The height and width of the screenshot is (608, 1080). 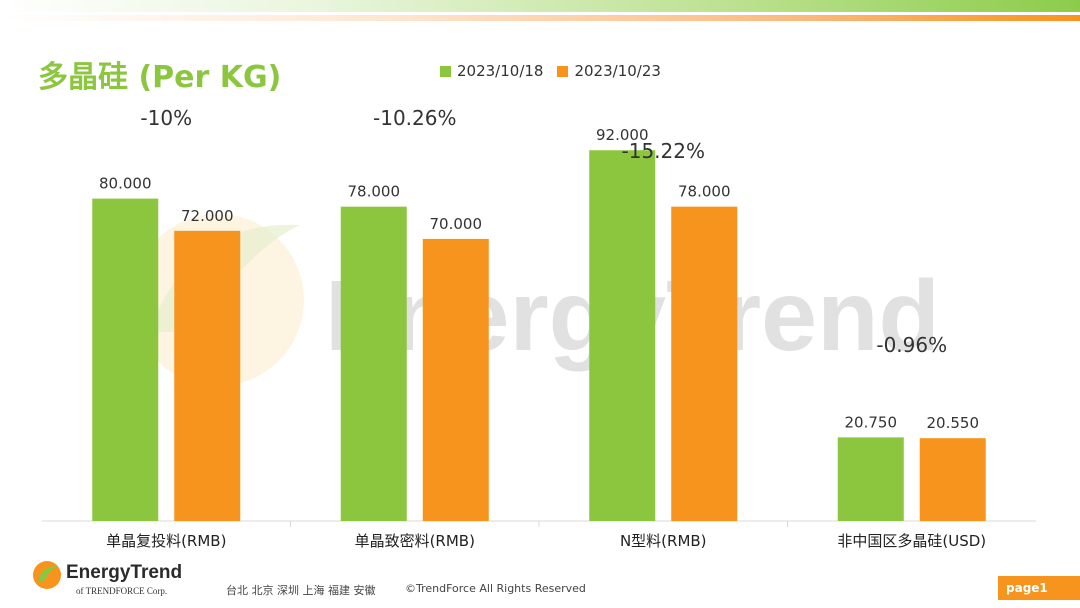 I want to click on change-label: -10.26%, so click(x=414, y=118).